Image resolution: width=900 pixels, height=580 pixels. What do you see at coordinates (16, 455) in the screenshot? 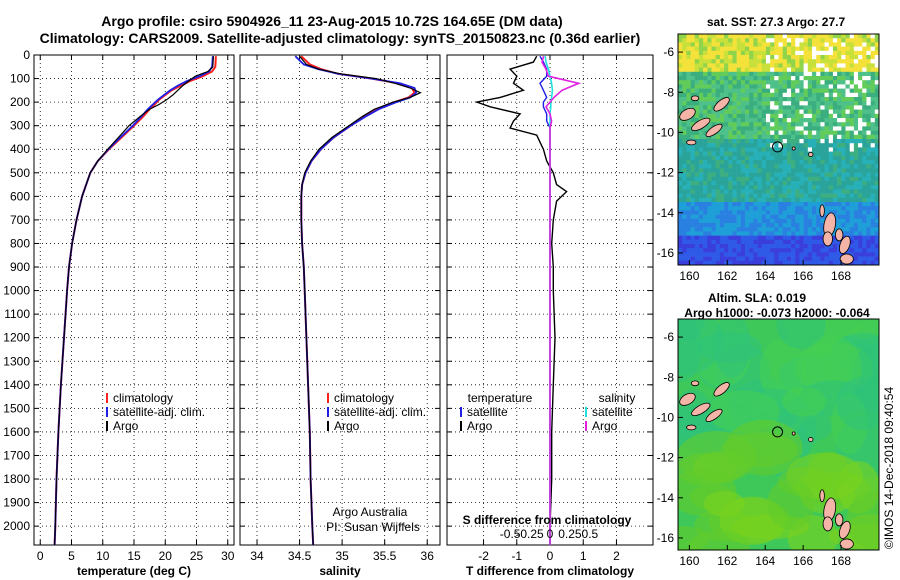
I see `y-tick-label: 1700` at bounding box center [16, 455].